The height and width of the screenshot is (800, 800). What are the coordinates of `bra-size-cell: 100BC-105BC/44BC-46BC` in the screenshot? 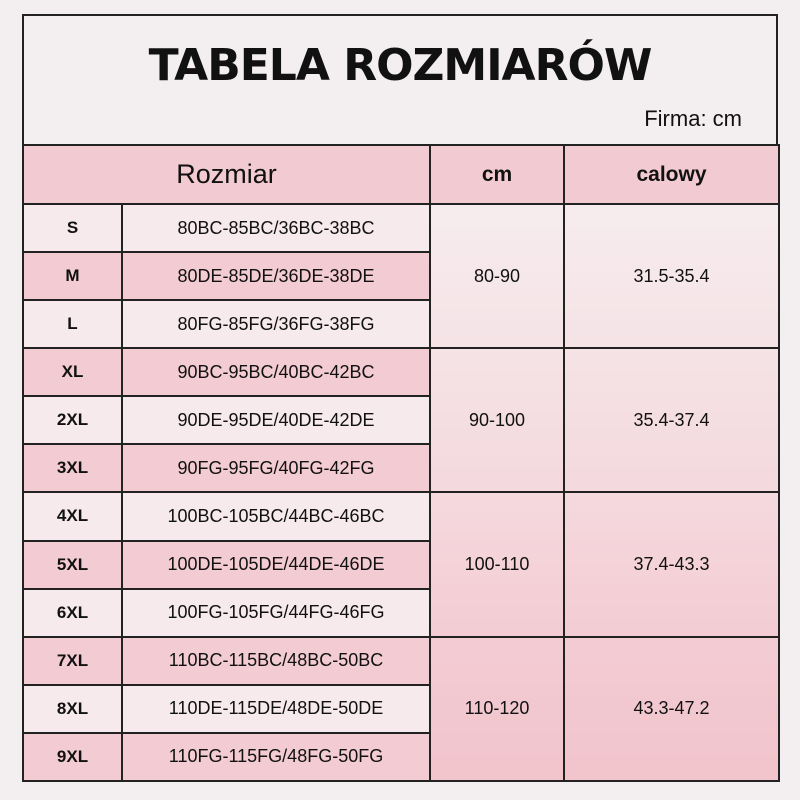 It's located at (276, 516).